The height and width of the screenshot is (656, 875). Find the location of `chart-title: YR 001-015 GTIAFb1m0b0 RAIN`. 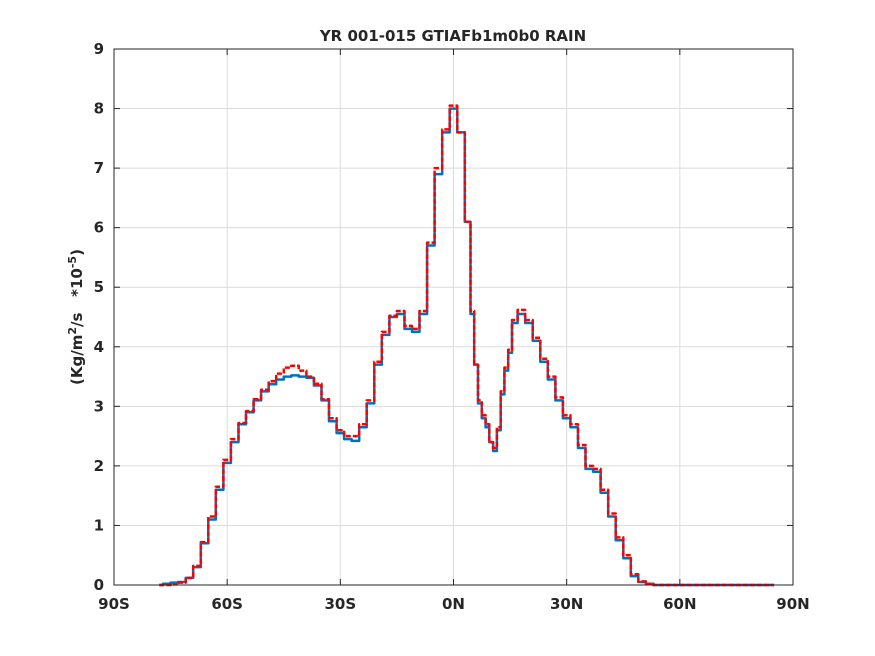

chart-title: YR 001-015 GTIAFb1m0b0 RAIN is located at coordinates (452, 36).